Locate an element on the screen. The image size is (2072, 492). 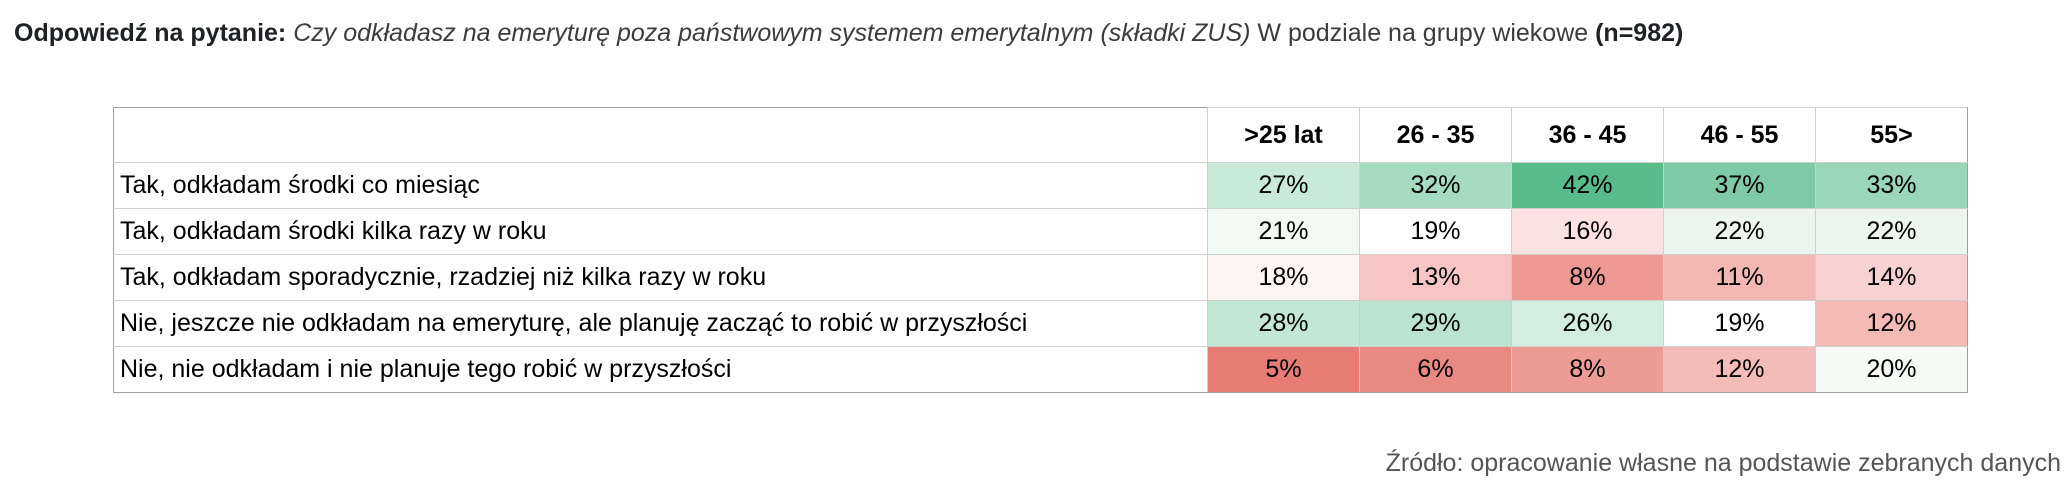
column-header: >25 lat is located at coordinates (1283, 135).